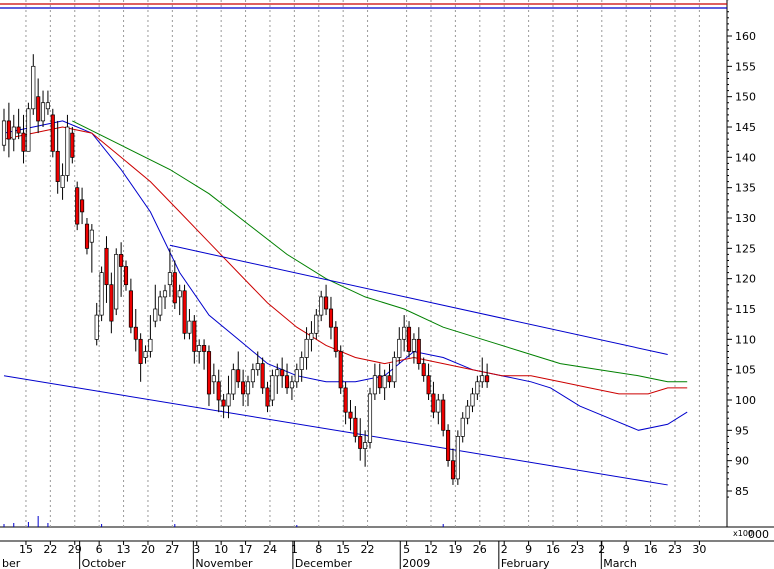 The height and width of the screenshot is (569, 774). Describe the element at coordinates (626, 549) in the screenshot. I see `x-tick-label: 9` at that location.